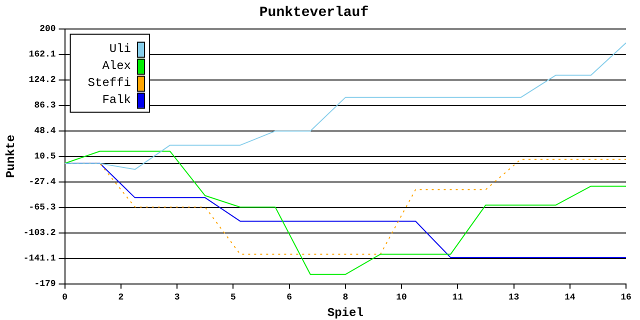 The width and height of the screenshot is (640, 320). What do you see at coordinates (121, 297) in the screenshot?
I see `x-tick-label: 2` at bounding box center [121, 297].